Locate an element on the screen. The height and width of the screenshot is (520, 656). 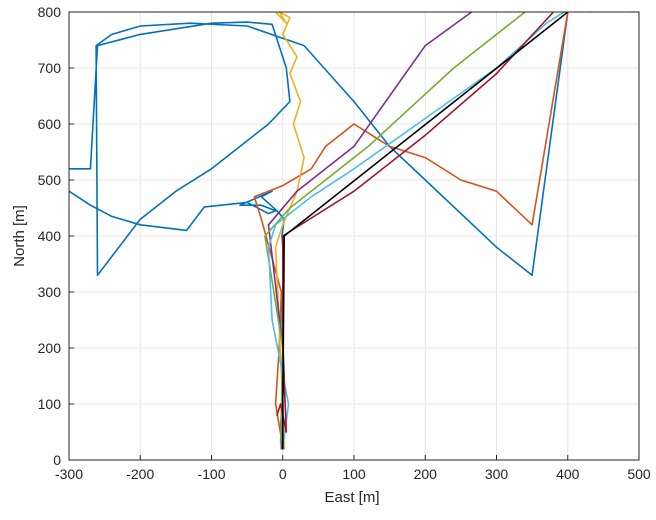
y-tick-label: 100 is located at coordinates (50, 404).